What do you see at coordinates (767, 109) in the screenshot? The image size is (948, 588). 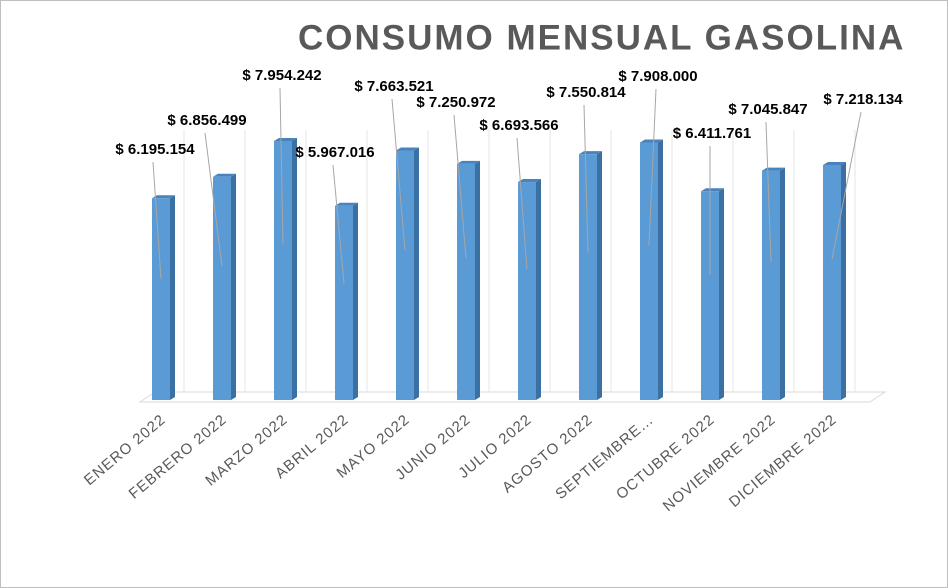 I see `value-label: $ 7.045.847` at bounding box center [767, 109].